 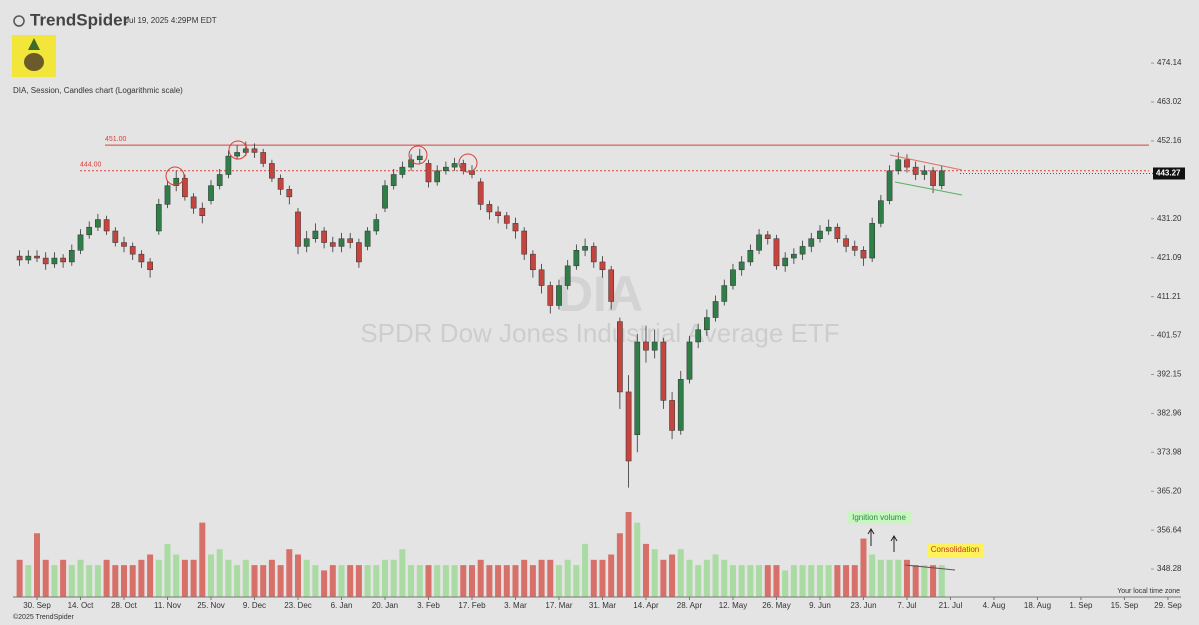 What do you see at coordinates (1148, 591) in the screenshot?
I see `timezone-note: Your local time zone` at bounding box center [1148, 591].